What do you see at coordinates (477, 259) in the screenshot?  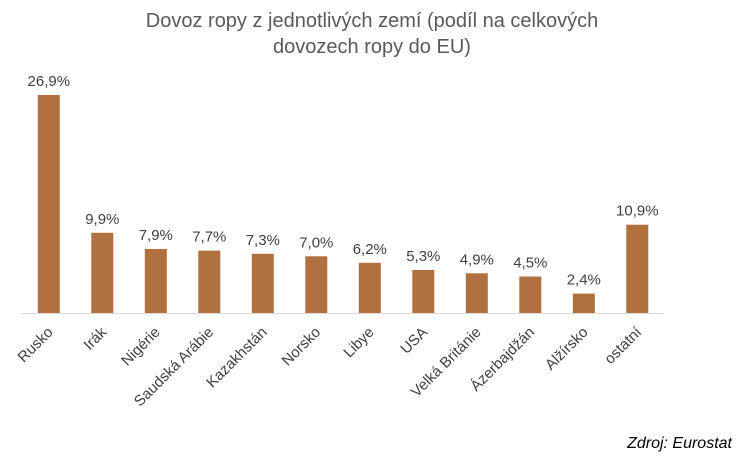 I see `data-label-8: 4,9%` at bounding box center [477, 259].